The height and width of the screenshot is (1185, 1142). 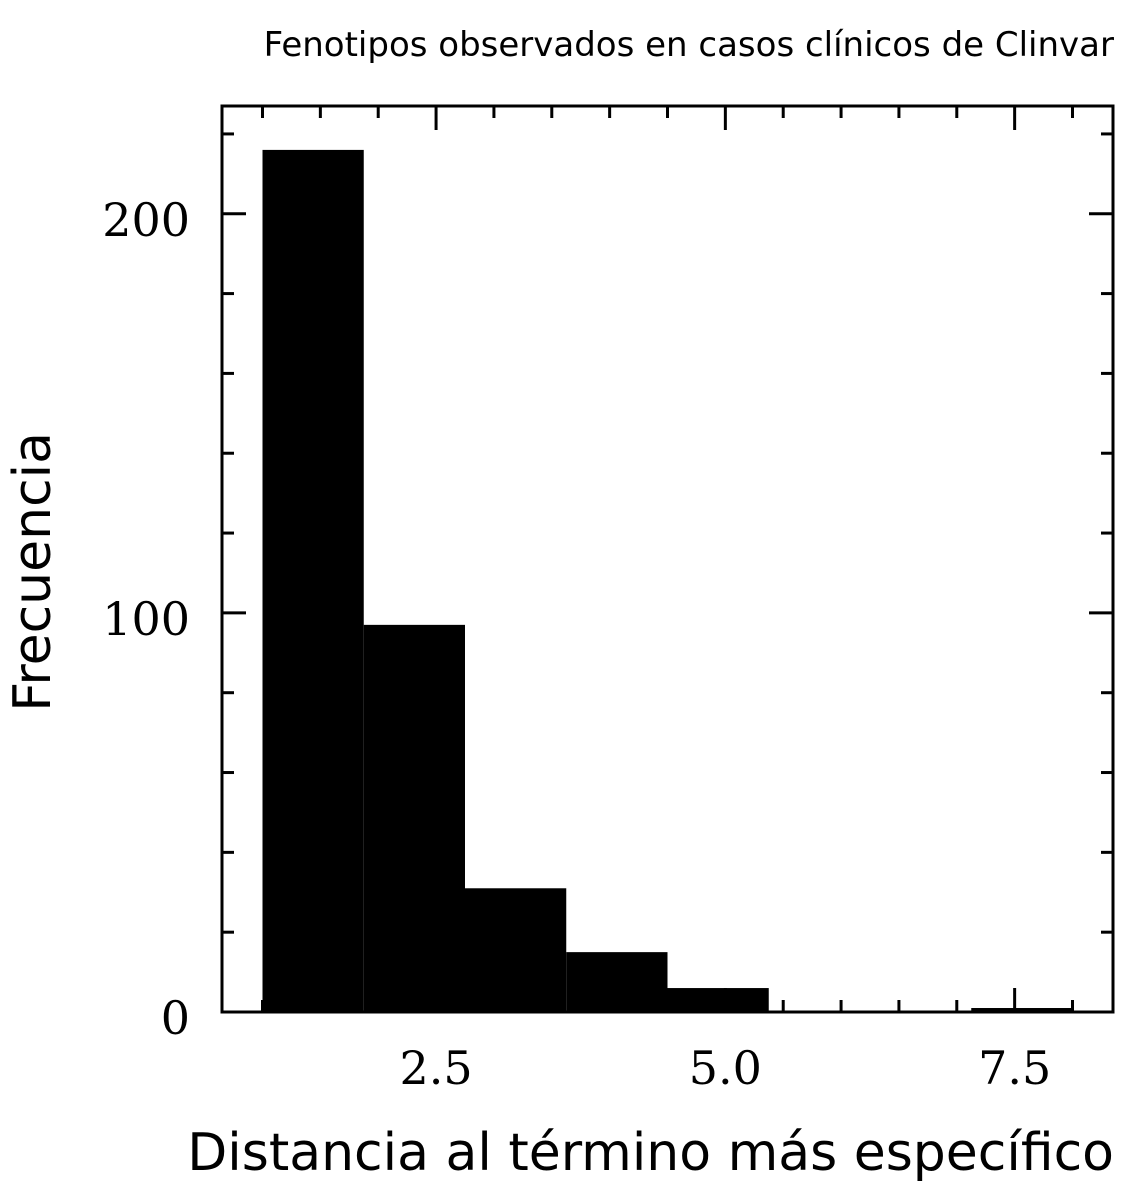 I want to click on y-axis-label: Frecuencia, so click(x=33, y=572).